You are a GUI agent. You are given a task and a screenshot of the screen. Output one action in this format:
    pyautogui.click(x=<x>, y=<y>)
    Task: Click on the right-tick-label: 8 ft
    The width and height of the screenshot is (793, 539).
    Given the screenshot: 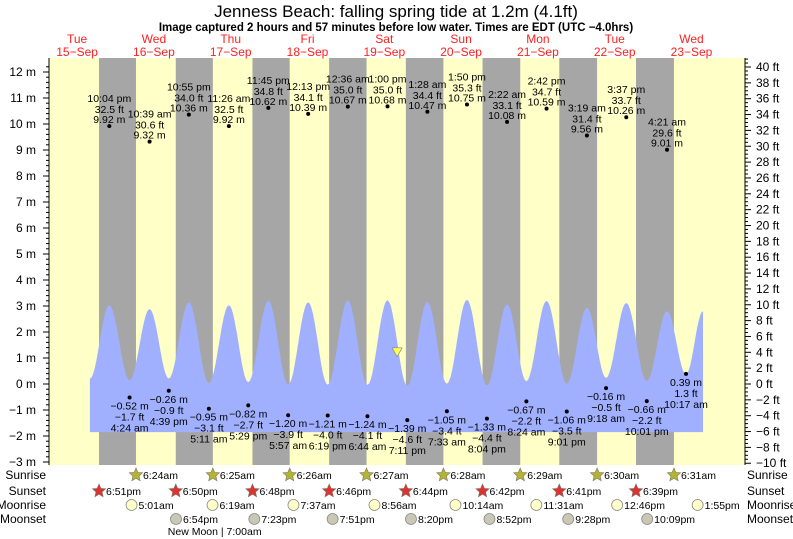 What is the action you would take?
    pyautogui.click(x=764, y=321)
    